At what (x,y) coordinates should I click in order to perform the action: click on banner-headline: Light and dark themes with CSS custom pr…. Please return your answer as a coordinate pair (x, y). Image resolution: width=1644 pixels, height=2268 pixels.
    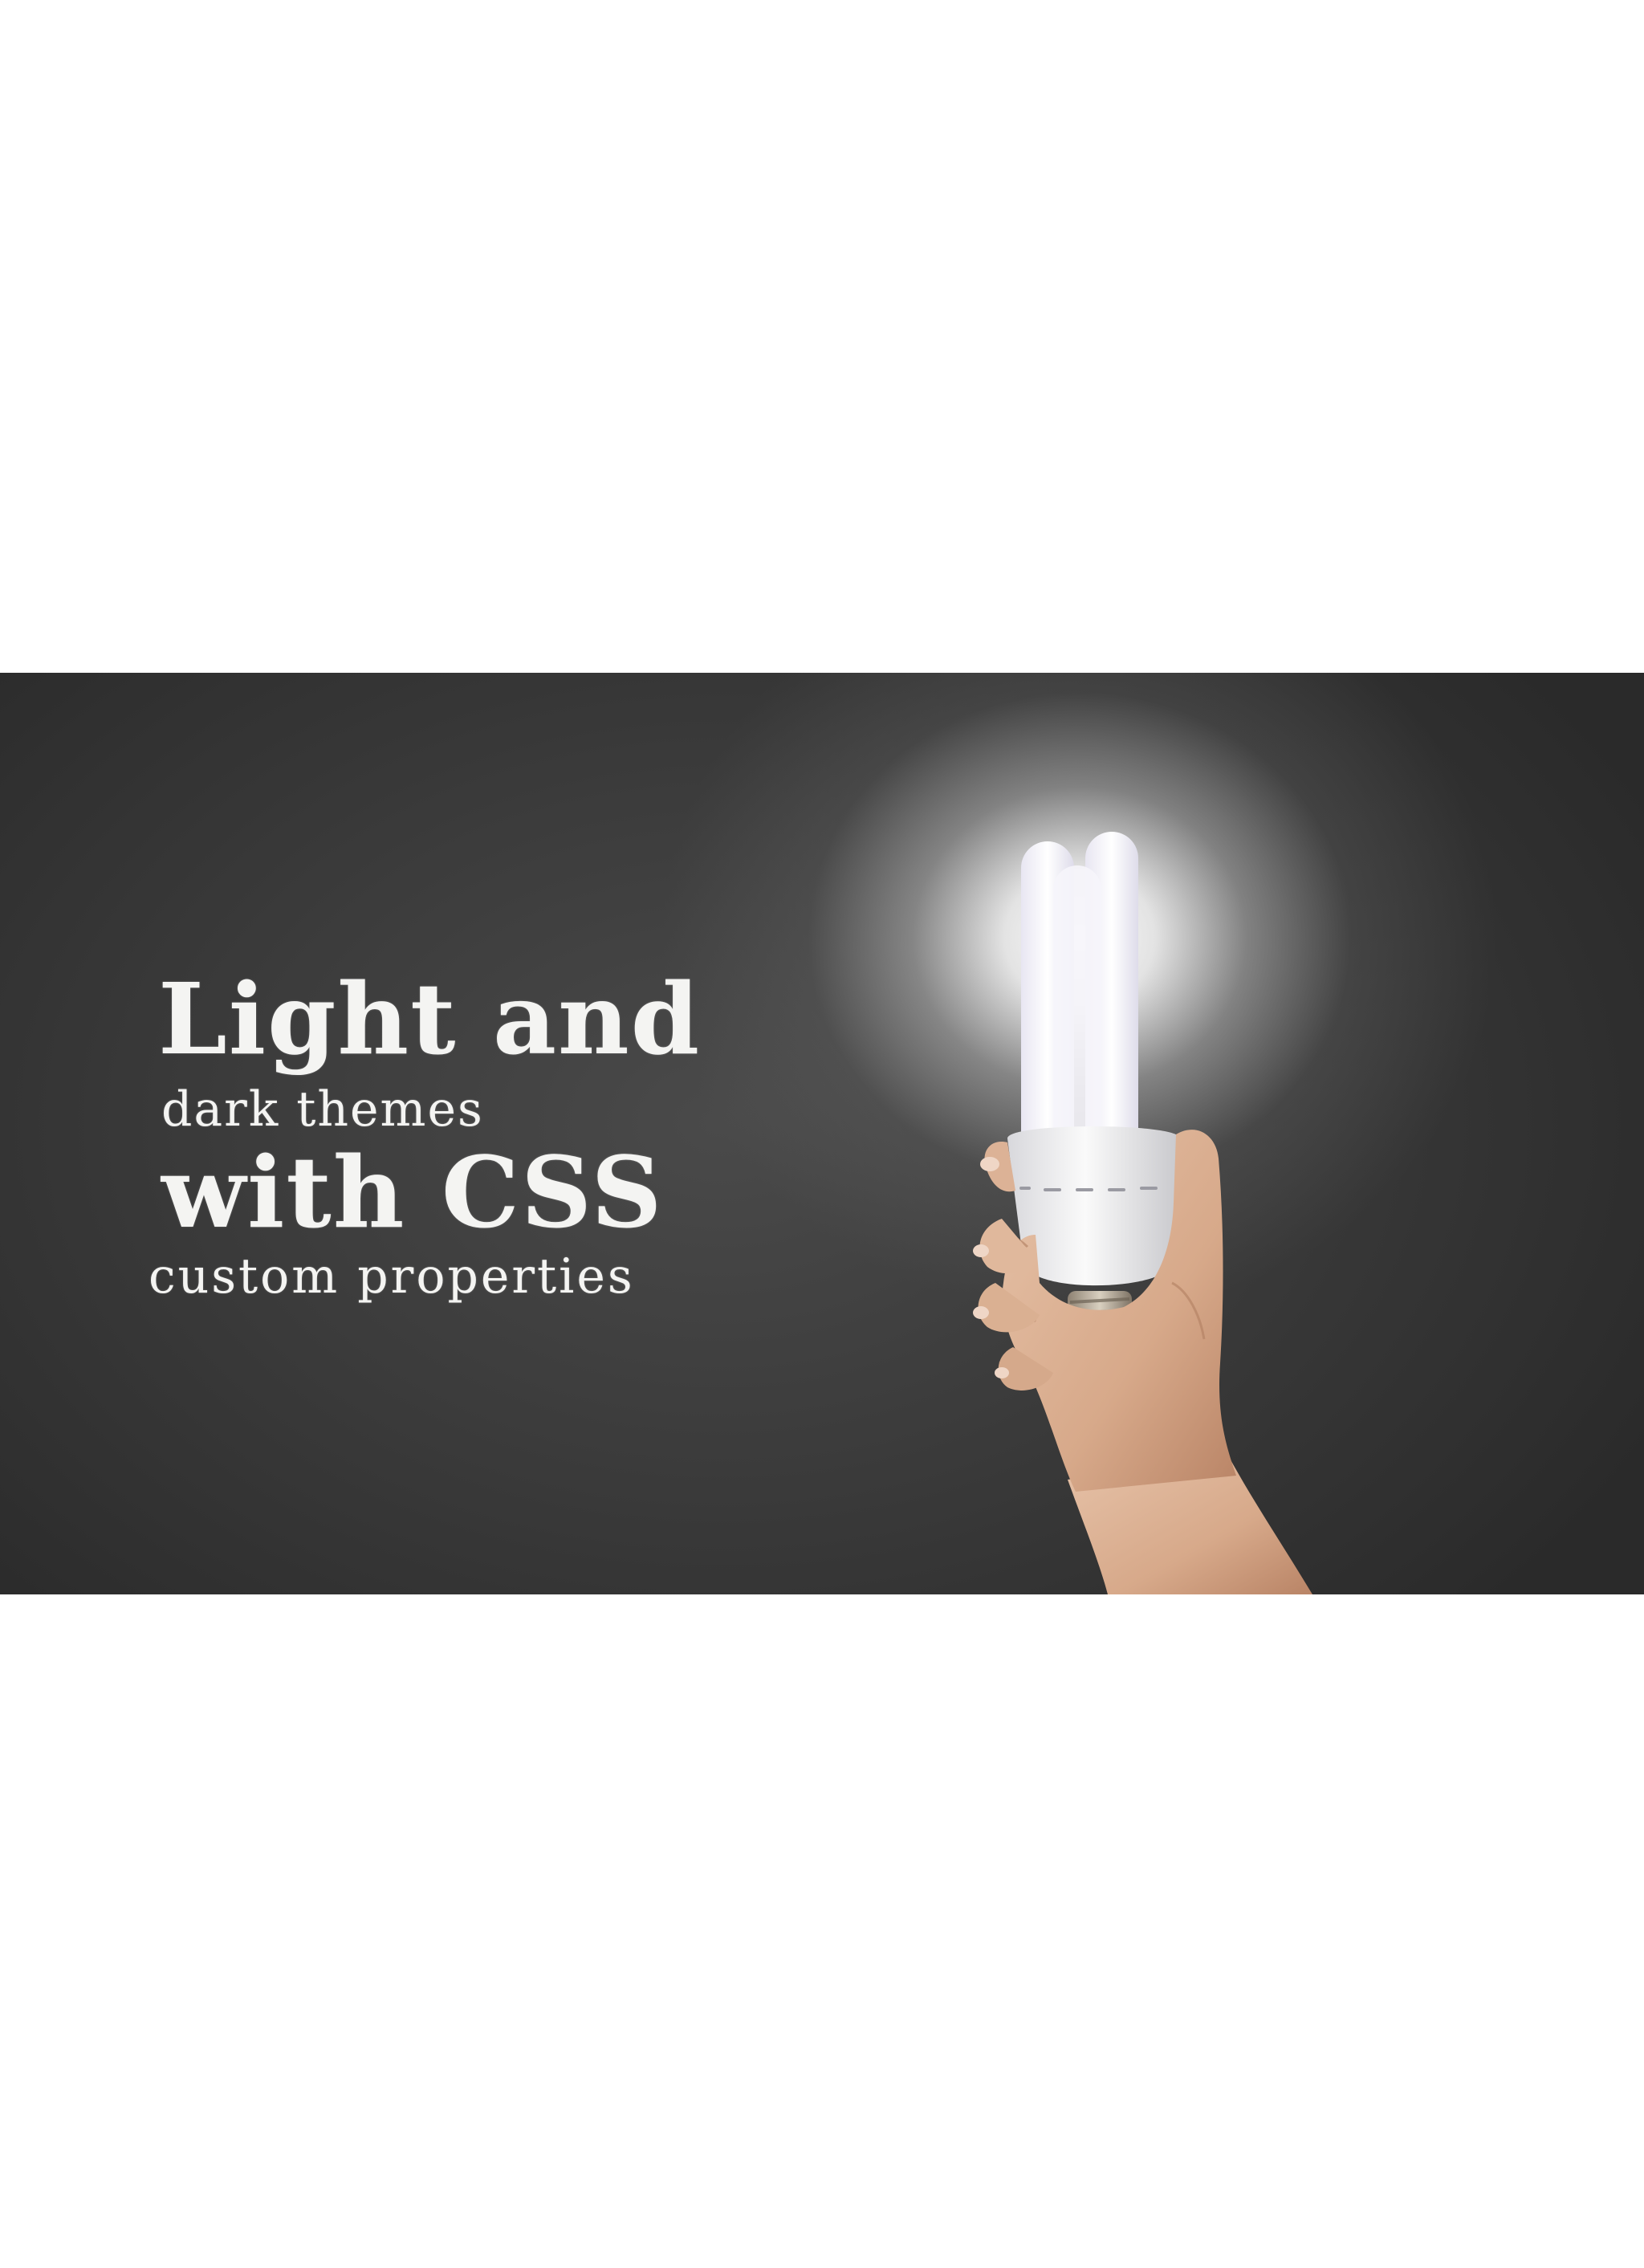
    Looking at the image, I should click on (425, 1135).